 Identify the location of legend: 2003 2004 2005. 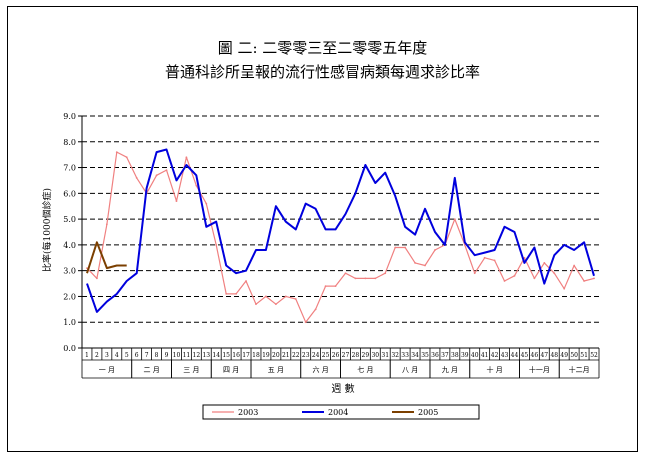
(325, 412).